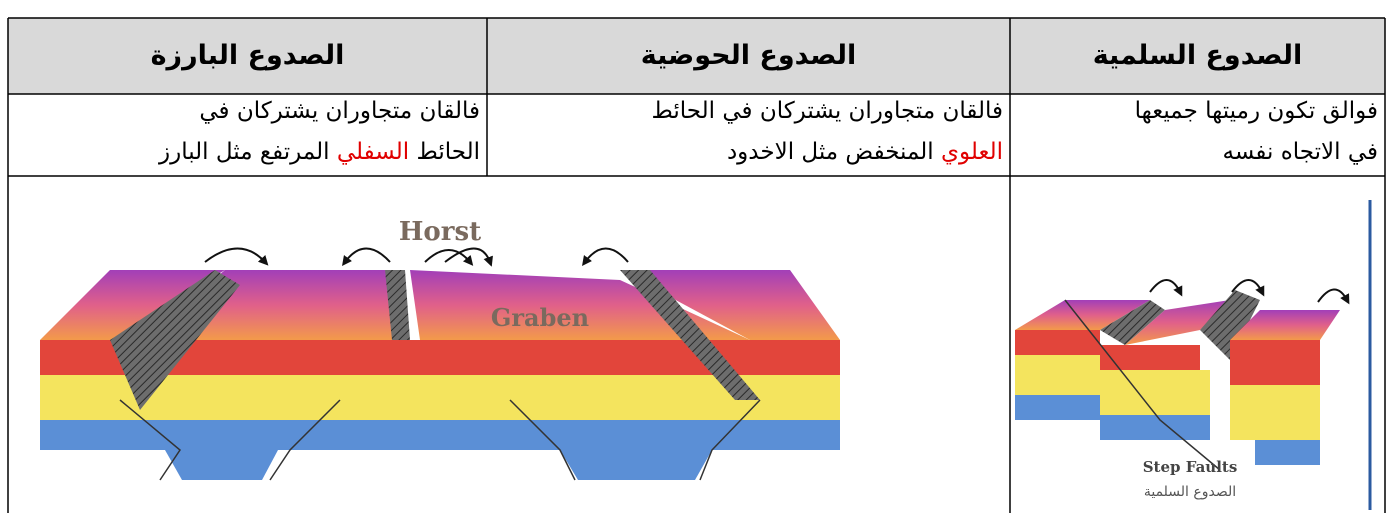 The width and height of the screenshot is (1392, 513). Describe the element at coordinates (448, 152) in the screenshot. I see `description-text: الحائط` at that location.